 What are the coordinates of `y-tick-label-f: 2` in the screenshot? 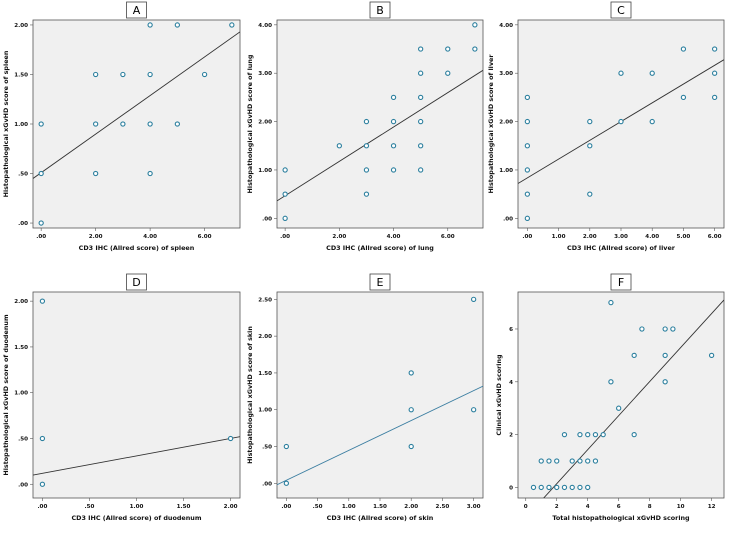 It's located at (511, 436).